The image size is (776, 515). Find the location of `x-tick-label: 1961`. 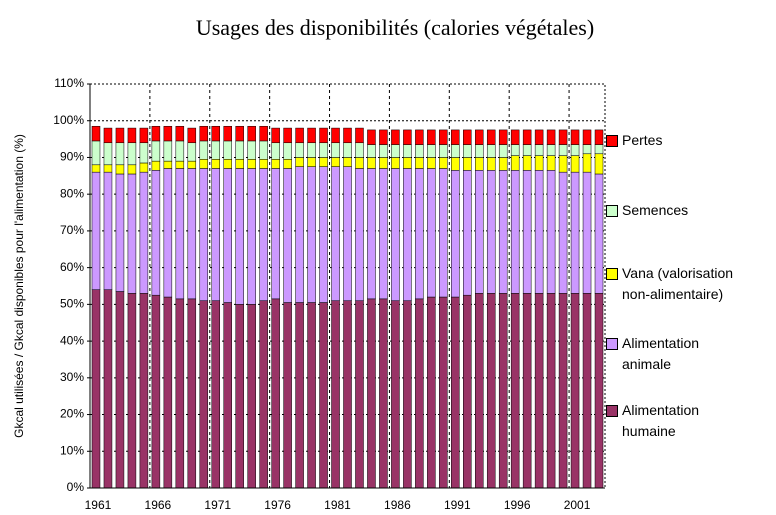

x-tick-label: 1961 is located at coordinates (98, 505).